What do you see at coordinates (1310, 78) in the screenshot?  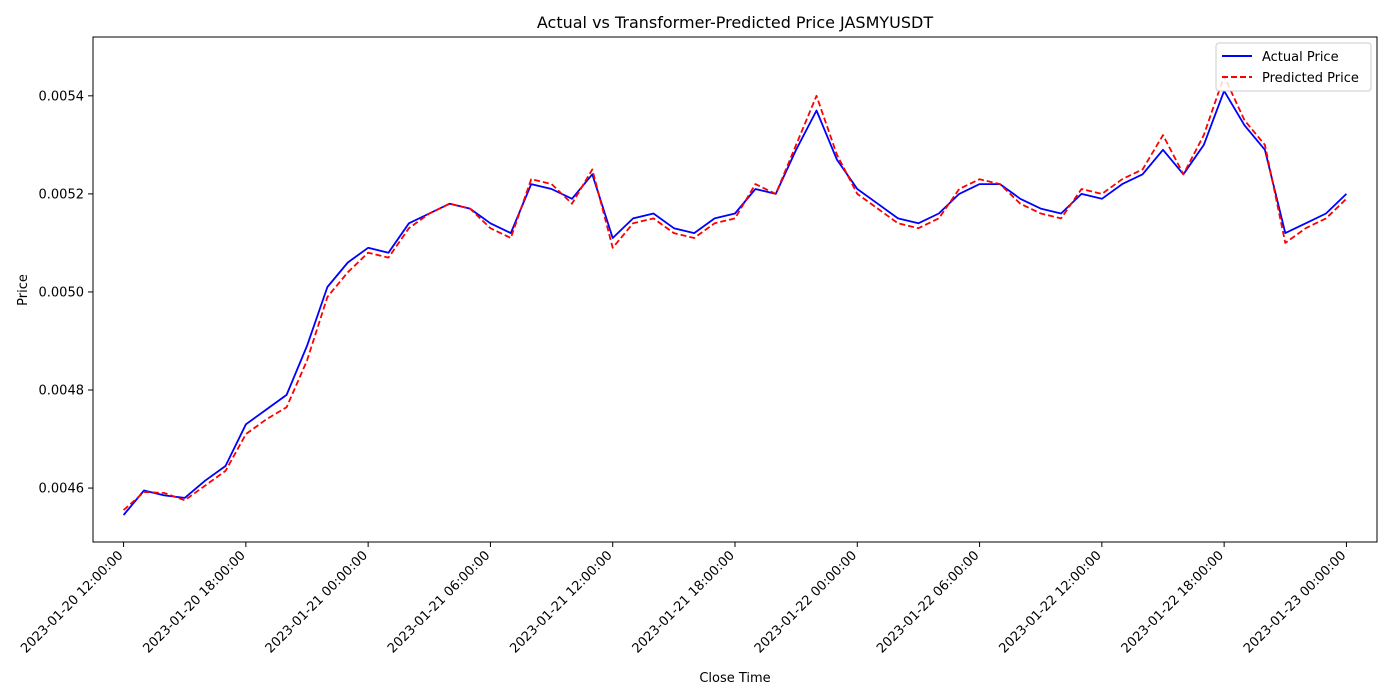 I see `legend-label-predicted: Predicted Price` at bounding box center [1310, 78].